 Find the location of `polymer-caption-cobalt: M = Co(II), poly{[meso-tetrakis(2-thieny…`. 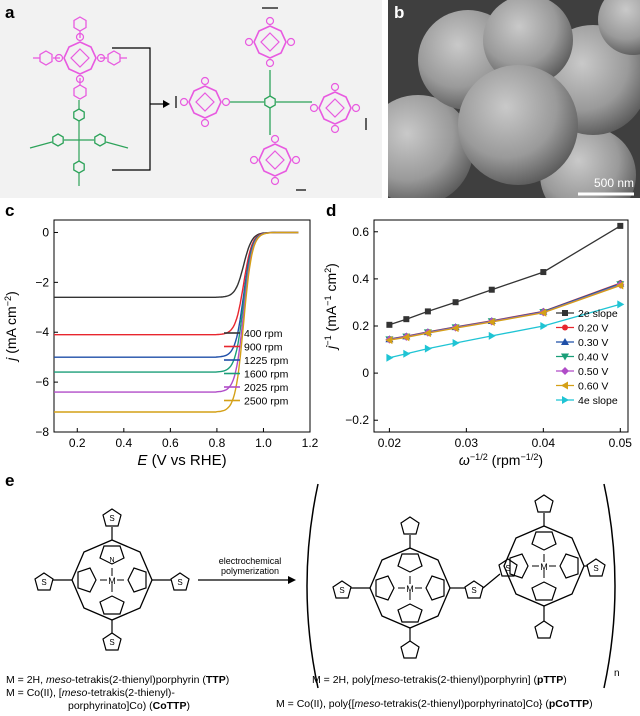

polymer-caption-cobalt: M = Co(II), poly{[meso-tetrakis(2-thieny… is located at coordinates (434, 704).